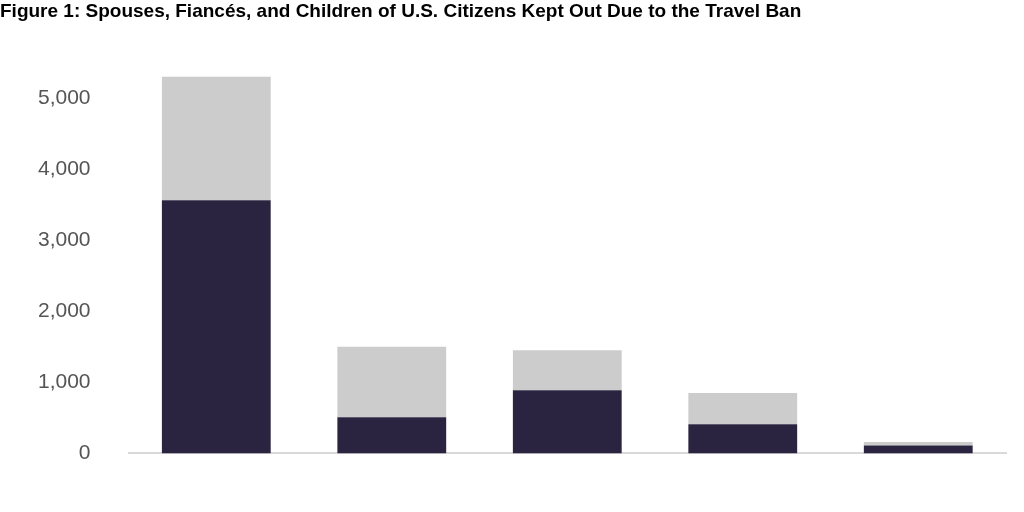 The height and width of the screenshot is (512, 1024). I want to click on y-tick-label: 4,000, so click(64, 167).